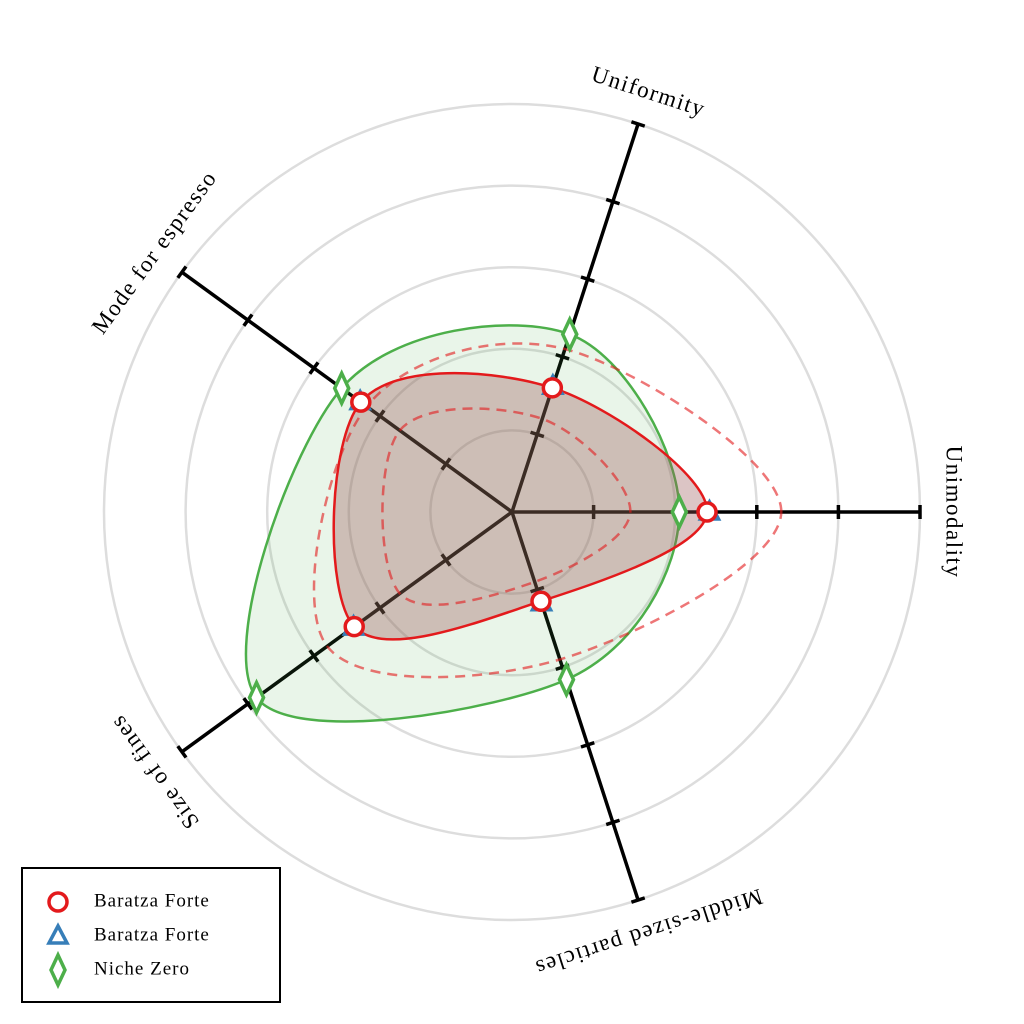 The width and height of the screenshot is (1024, 1024). I want to click on axis-label: Mode for espresso, so click(154, 252).